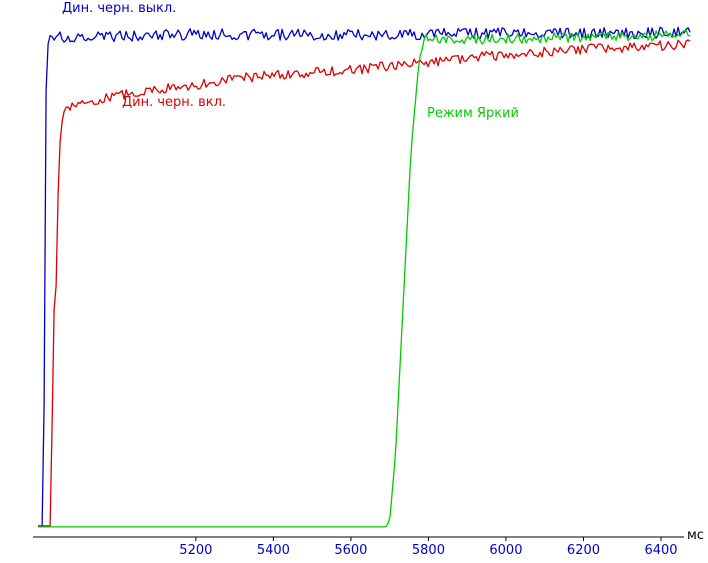 This screenshot has height=563, width=708. What do you see at coordinates (473, 113) in the screenshot?
I see `series-label-rezhim-yarkiy: Режим Яркий` at bounding box center [473, 113].